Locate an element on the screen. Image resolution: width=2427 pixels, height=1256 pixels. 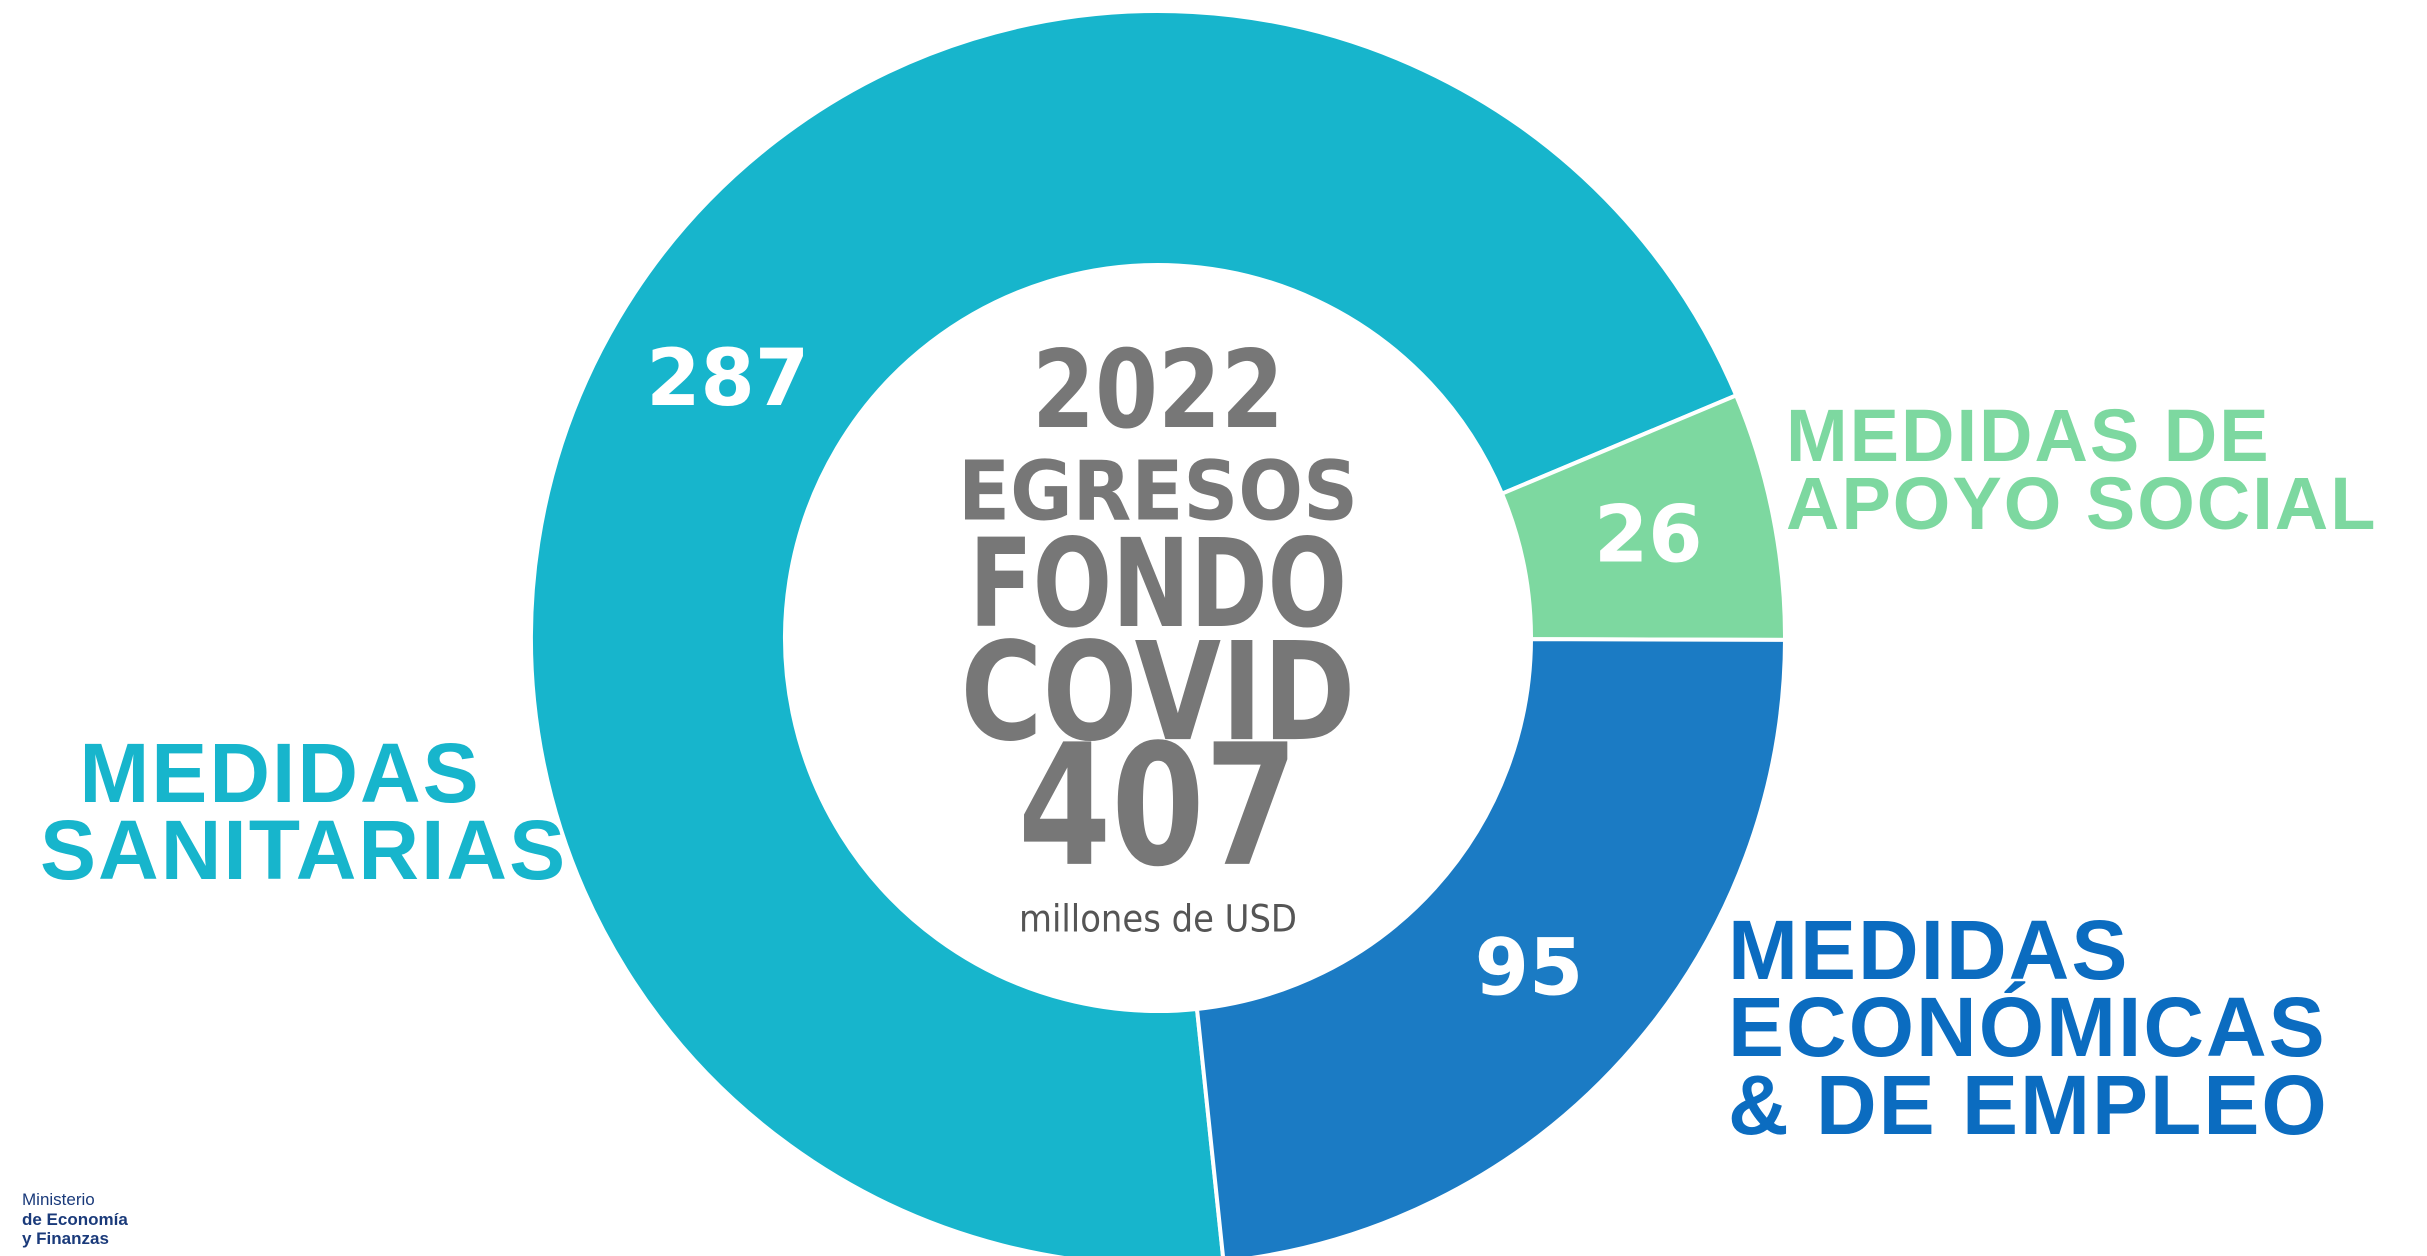
center-text: COVID is located at coordinates (1158, 693).